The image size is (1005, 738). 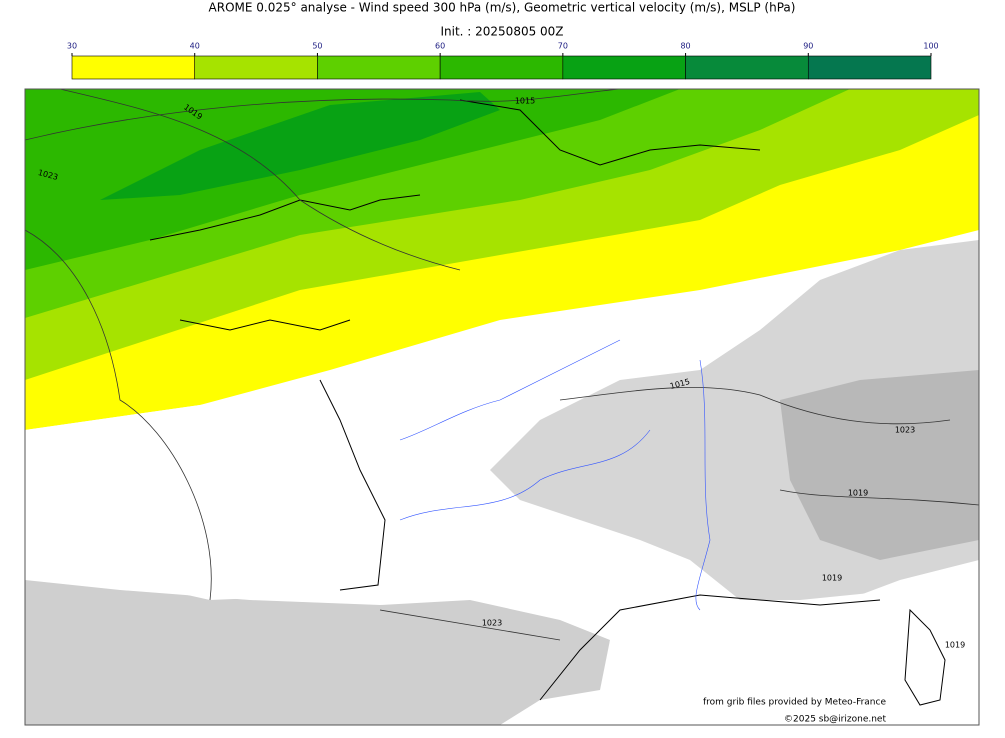 What do you see at coordinates (501, 32) in the screenshot?
I see `subtitle: Init. : 20250805 00Z` at bounding box center [501, 32].